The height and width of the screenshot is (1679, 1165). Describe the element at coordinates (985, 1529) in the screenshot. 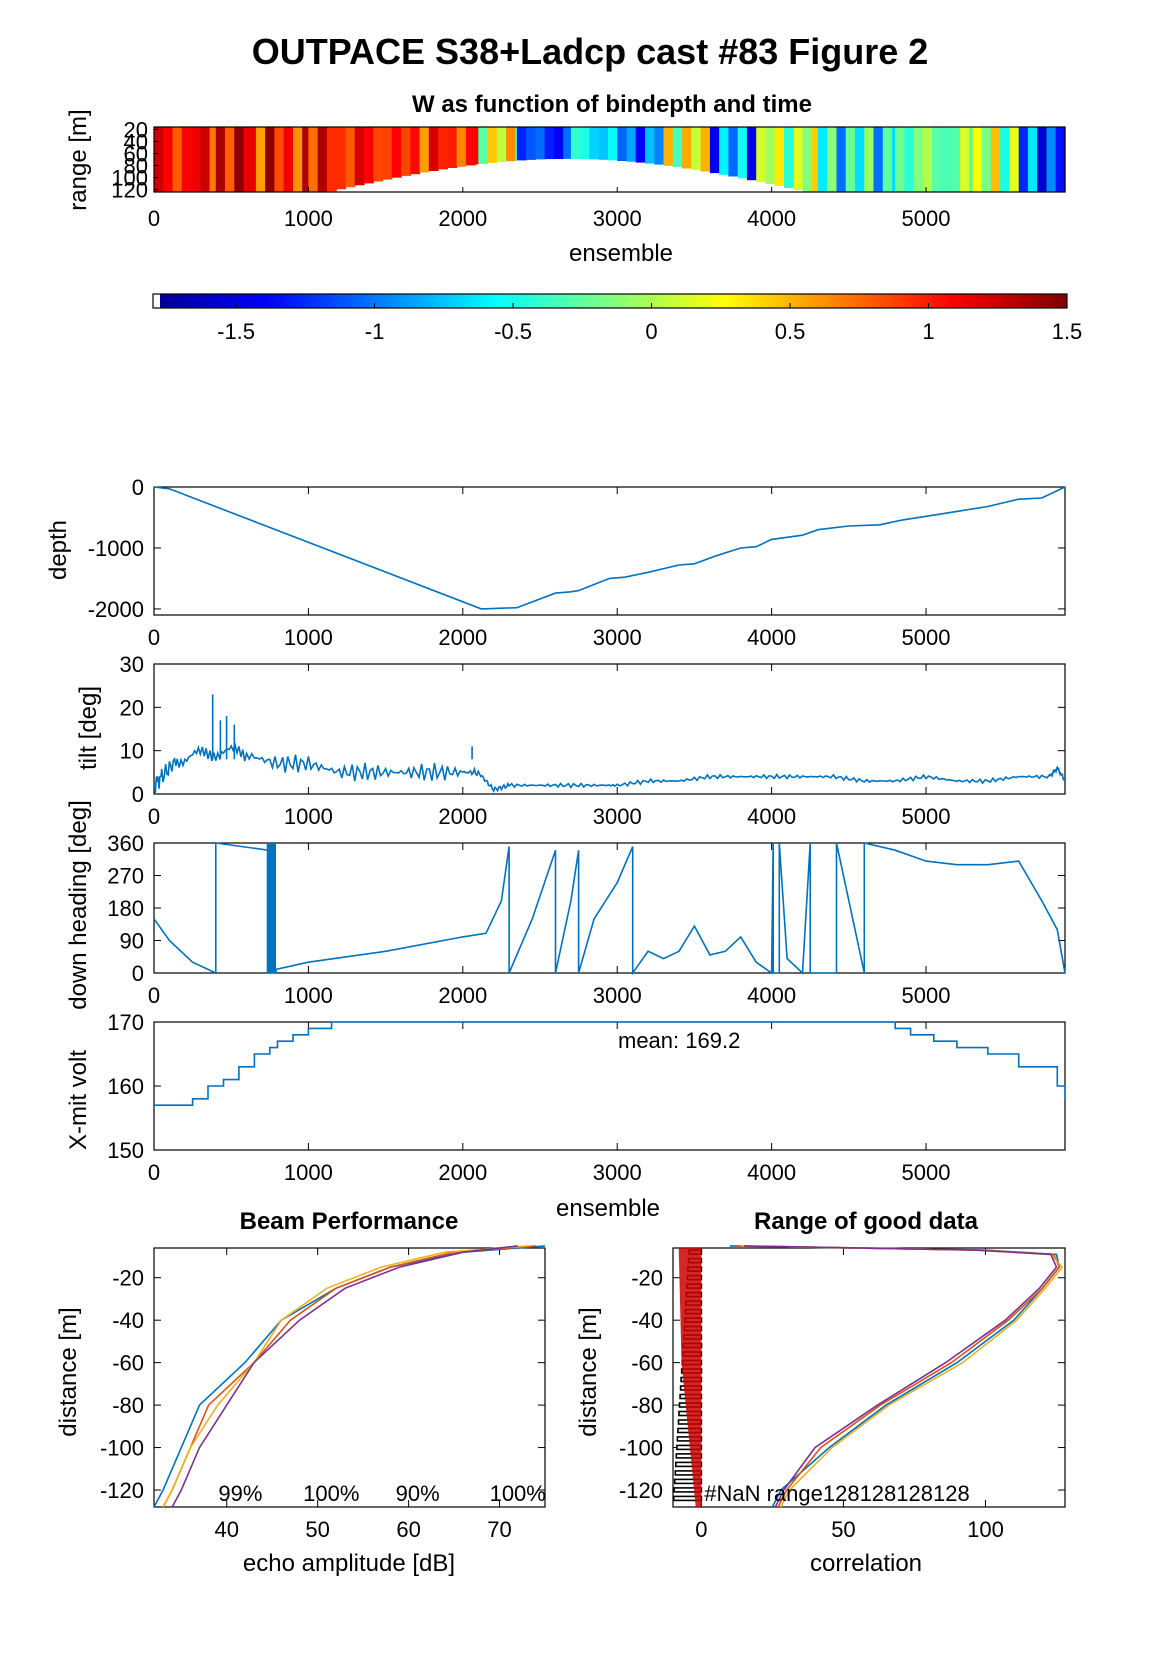

I see `range-xtick-label: 100` at that location.